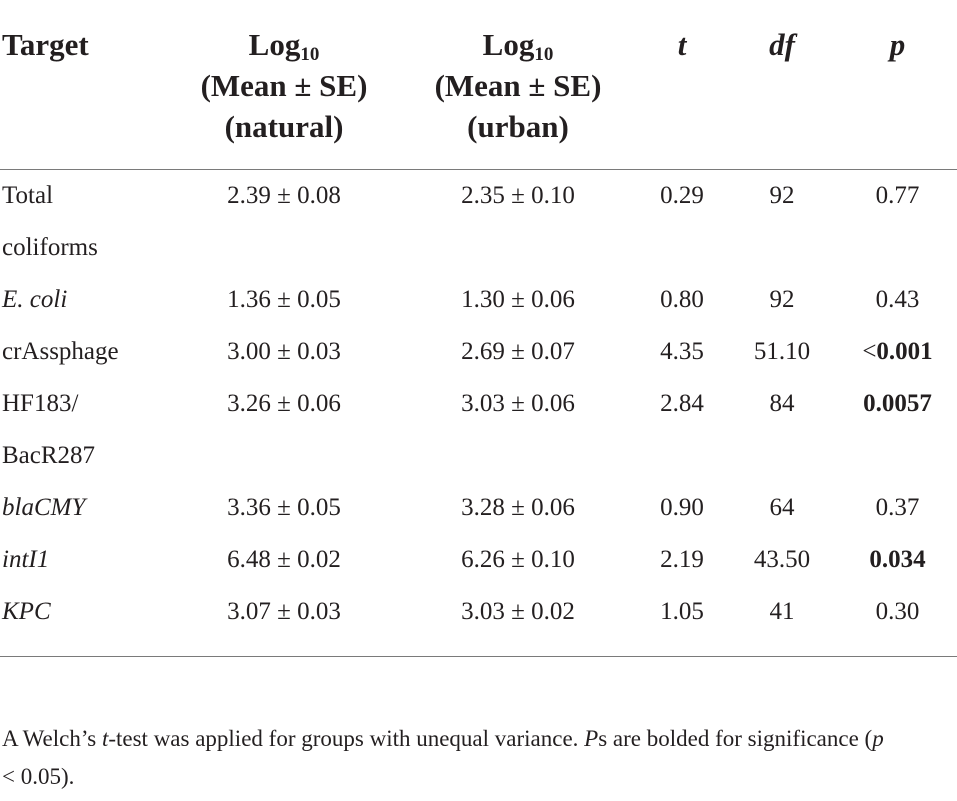  Describe the element at coordinates (869, 351) in the screenshot. I see `cell-p-prefix: <` at that location.